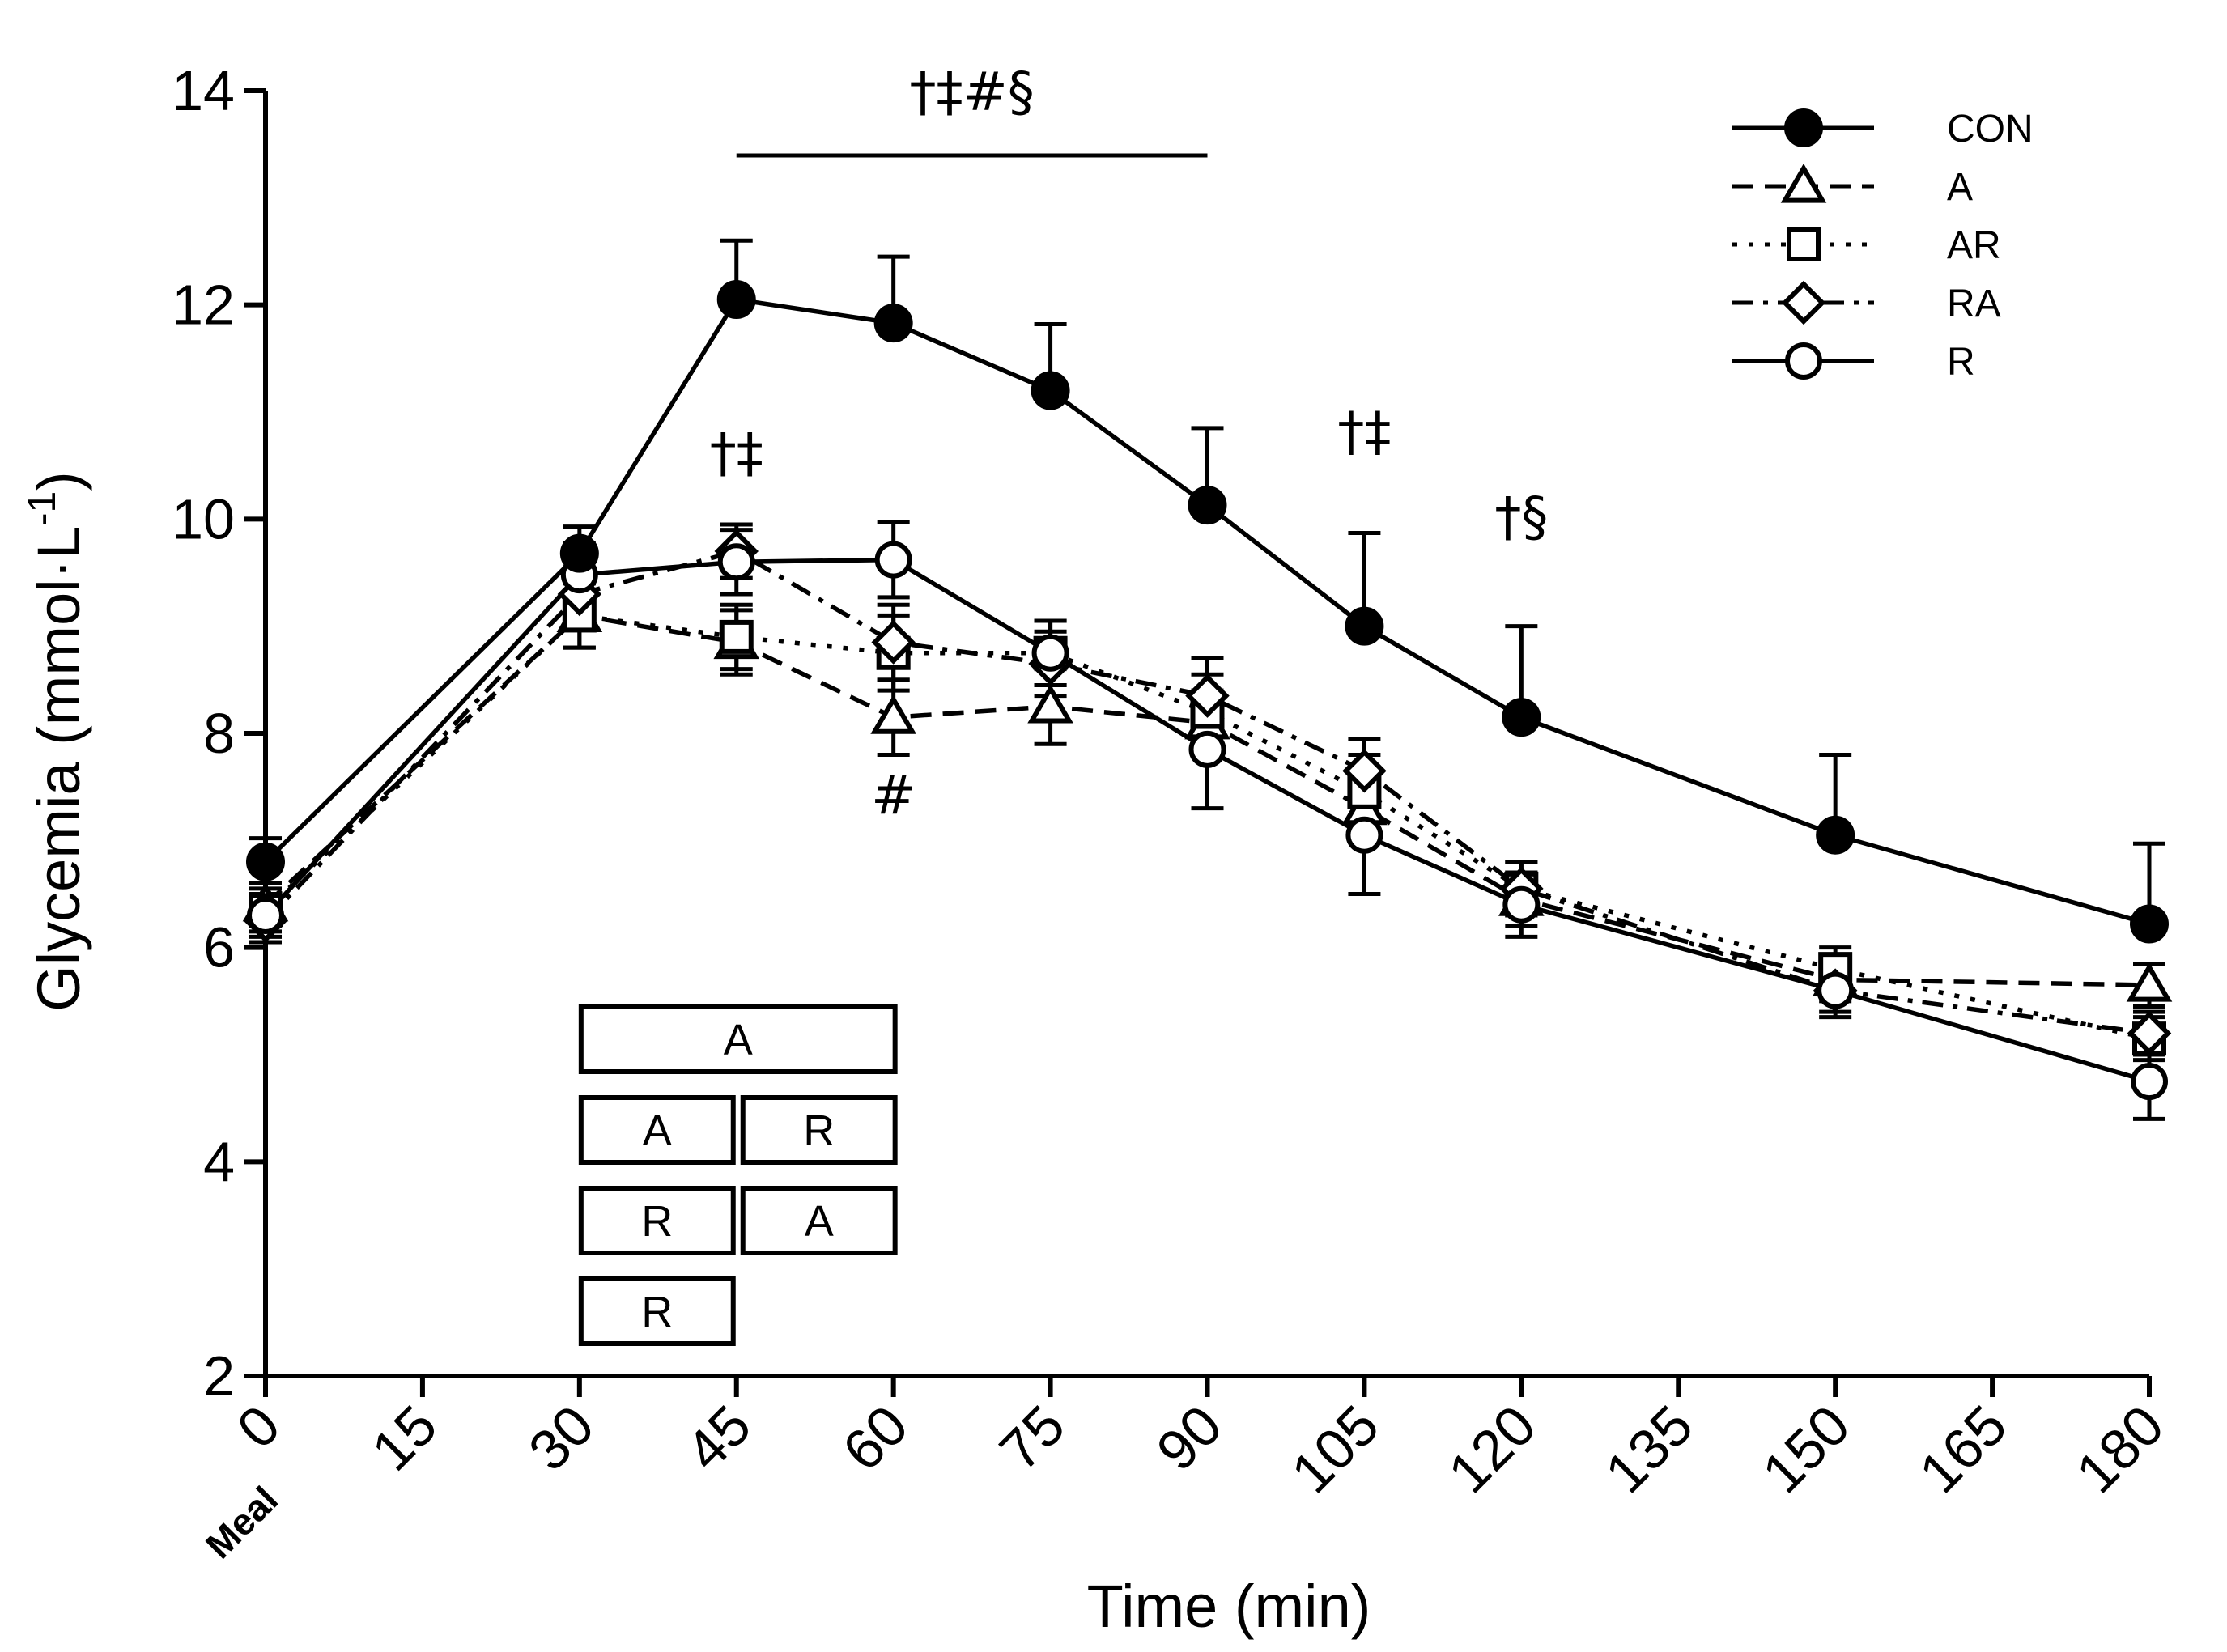 The height and width of the screenshot is (1652, 2227). I want to click on x-tick-label: 60, so click(875, 1437).